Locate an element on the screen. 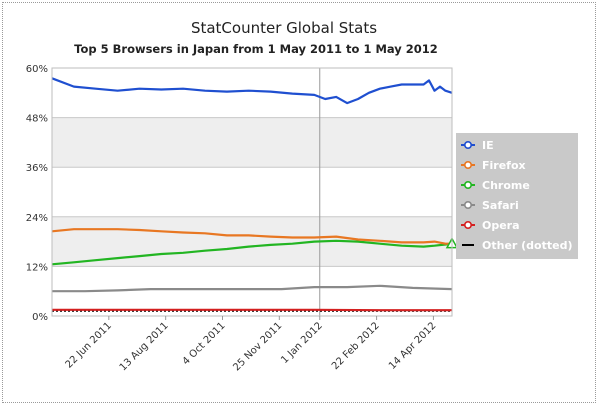 This screenshot has height=407, width=600. x-tick-label: 22 Jun 2011 is located at coordinates (89, 345).